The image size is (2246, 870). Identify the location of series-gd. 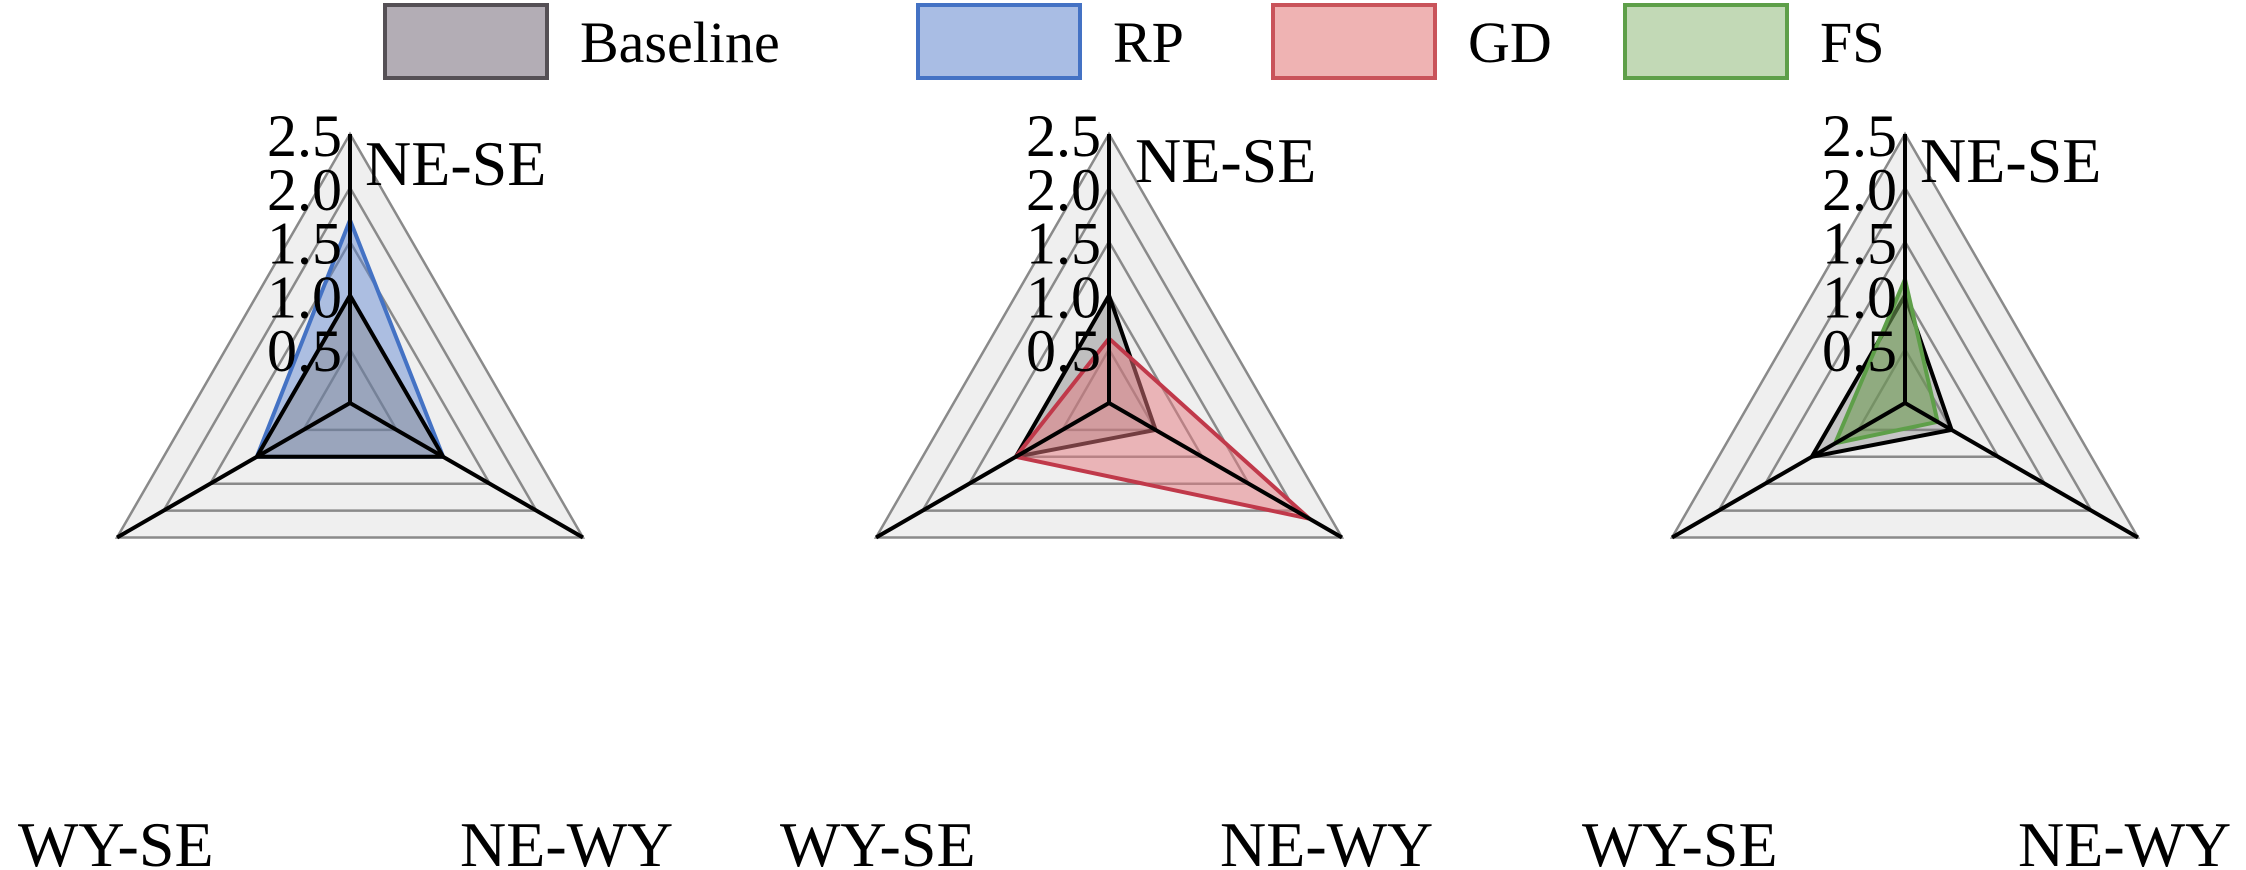
(1162, 428).